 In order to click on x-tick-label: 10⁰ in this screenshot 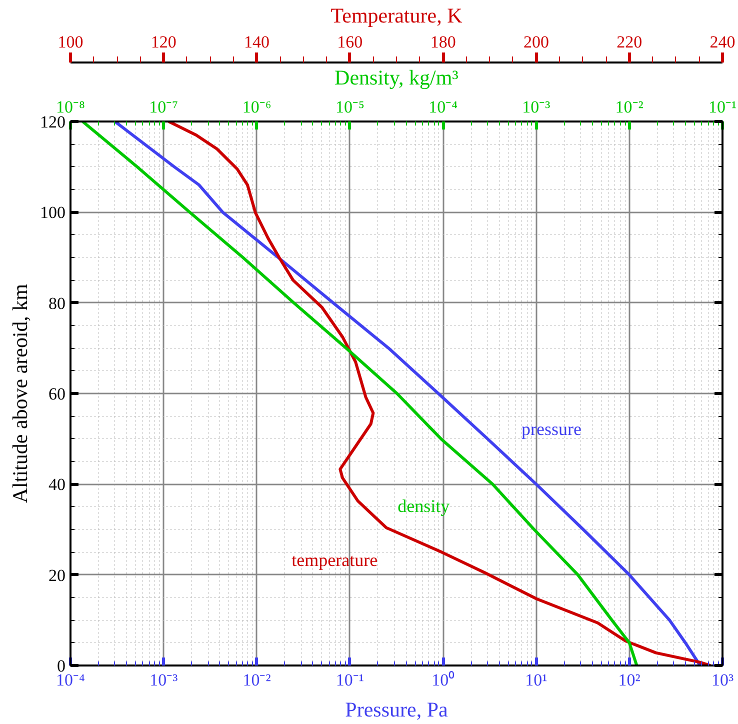, I will do `click(443, 680)`.